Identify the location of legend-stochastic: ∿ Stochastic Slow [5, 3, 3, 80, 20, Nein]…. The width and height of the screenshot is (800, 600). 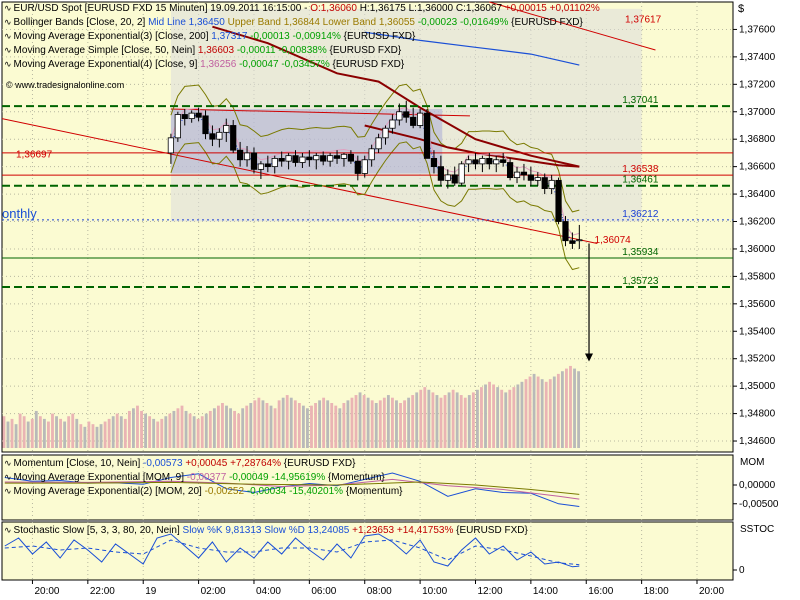
(266, 531).